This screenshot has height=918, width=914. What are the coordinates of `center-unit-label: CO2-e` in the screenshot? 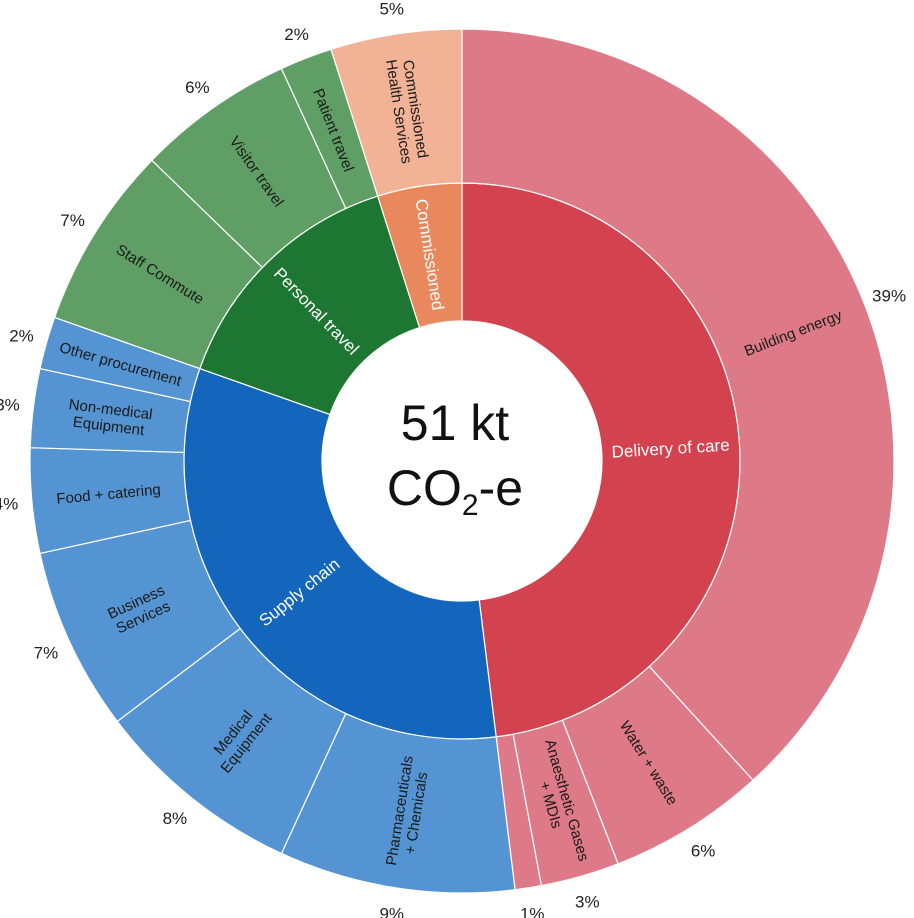 It's located at (455, 491).